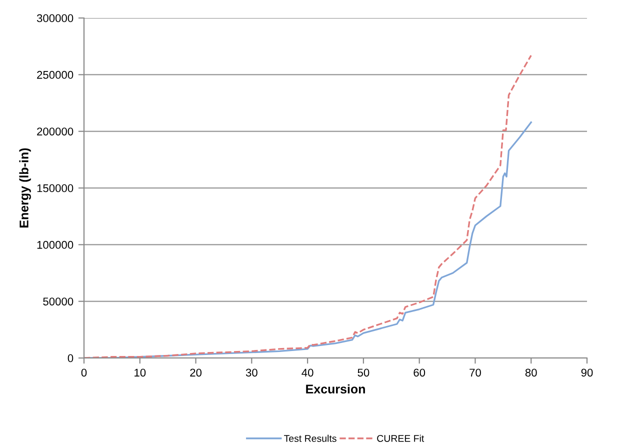 This screenshot has height=444, width=626. What do you see at coordinates (55, 74) in the screenshot?
I see `y-tick-label: 250000` at bounding box center [55, 74].